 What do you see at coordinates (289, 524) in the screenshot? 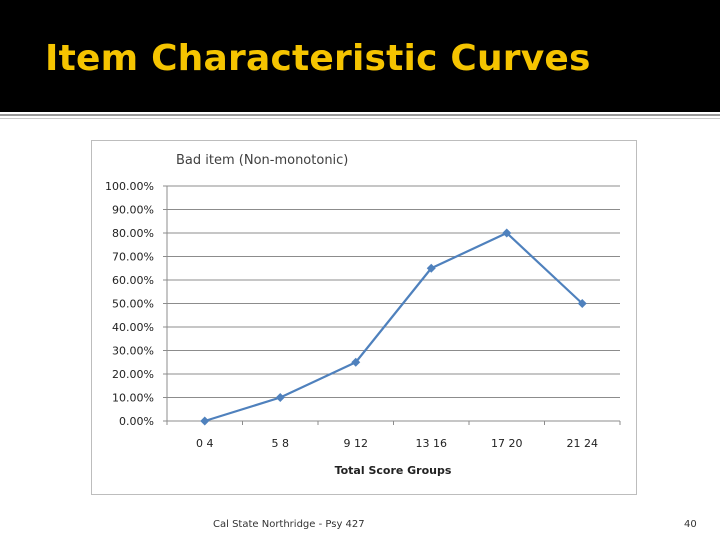
I see `footer-text: Cal State Northridge - Psy 427` at bounding box center [289, 524].